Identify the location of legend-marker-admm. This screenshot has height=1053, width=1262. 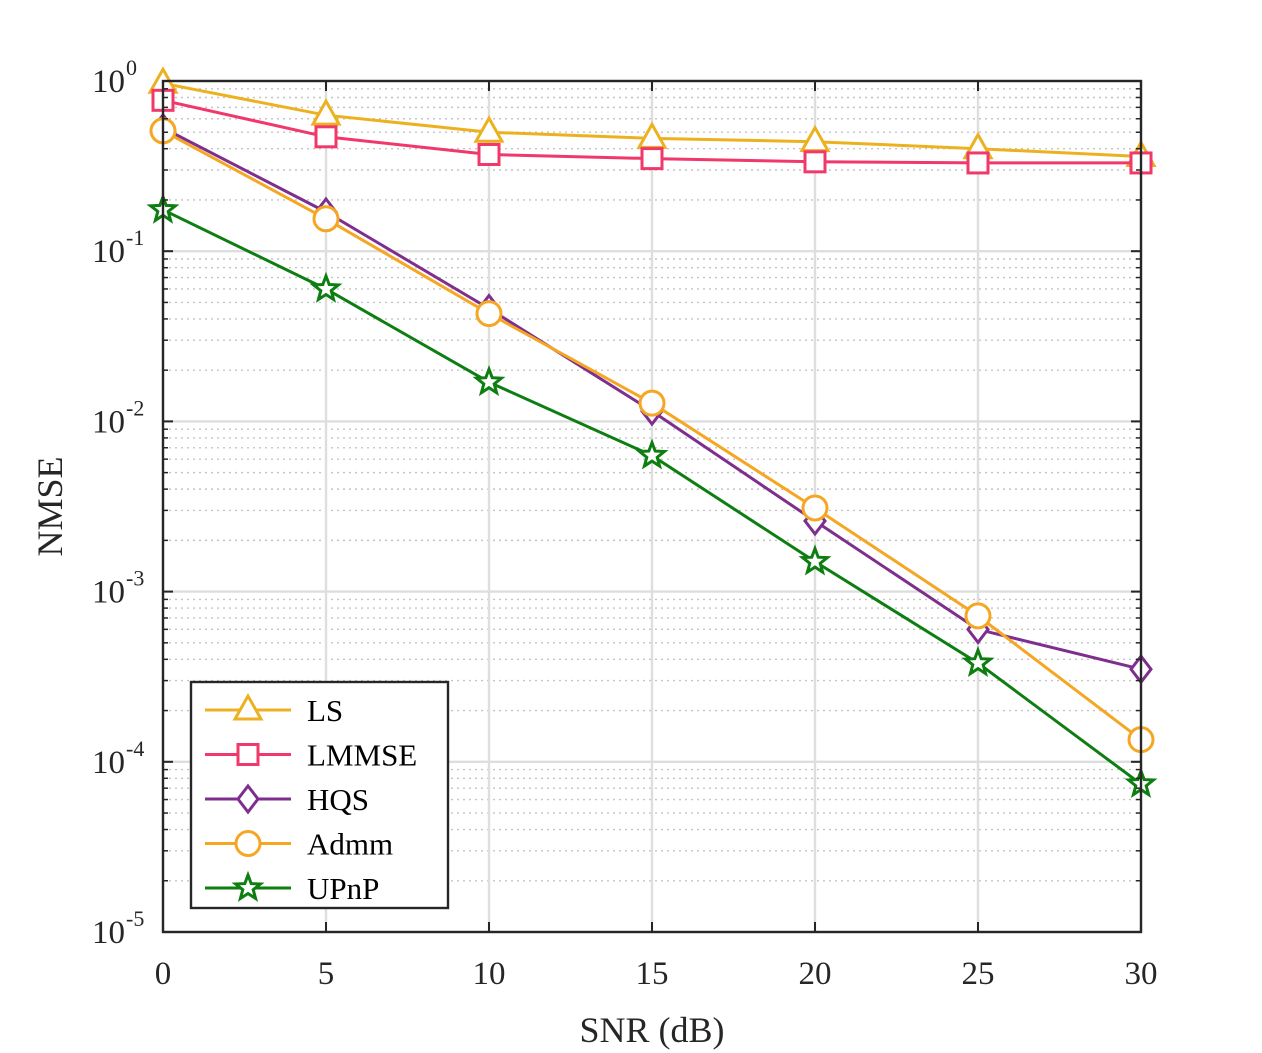
(248, 843).